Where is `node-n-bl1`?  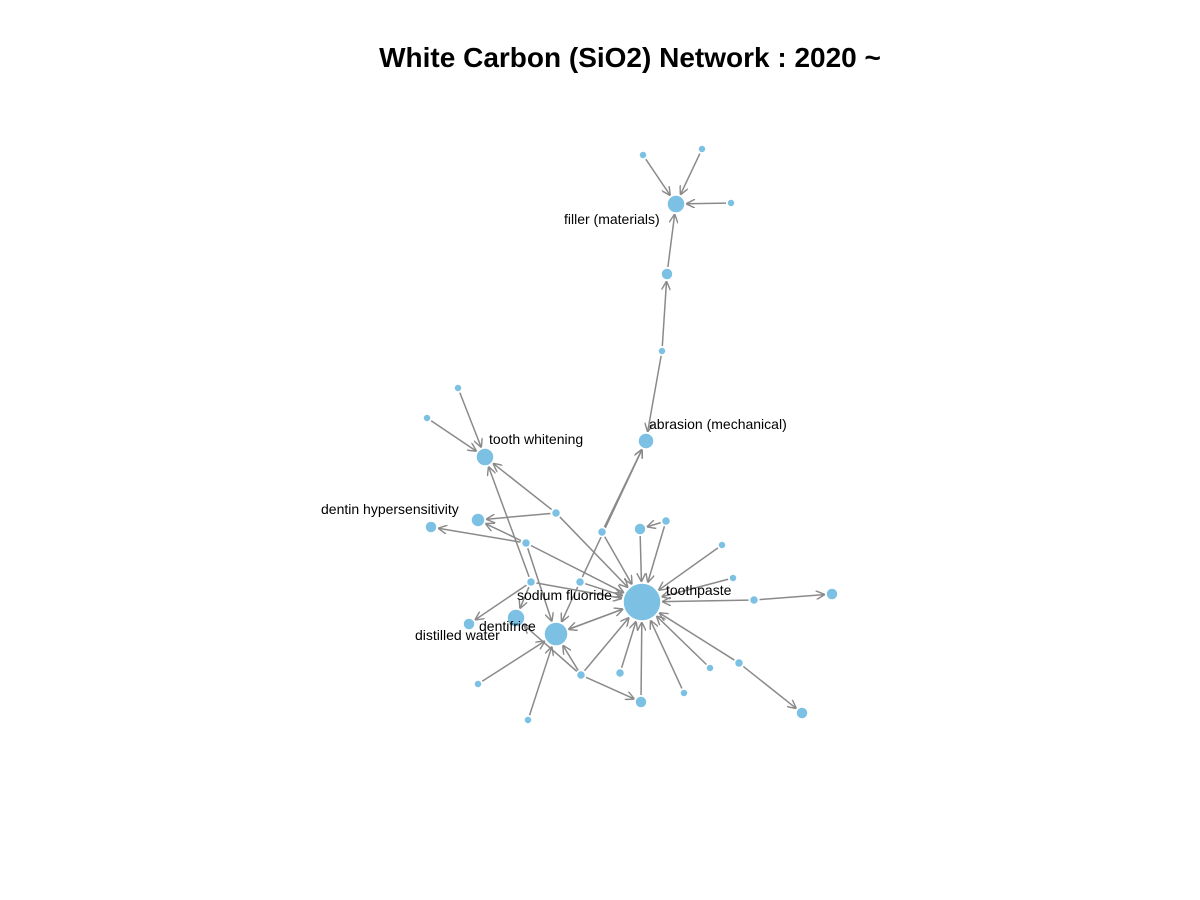
node-n-bl1 is located at coordinates (478, 684).